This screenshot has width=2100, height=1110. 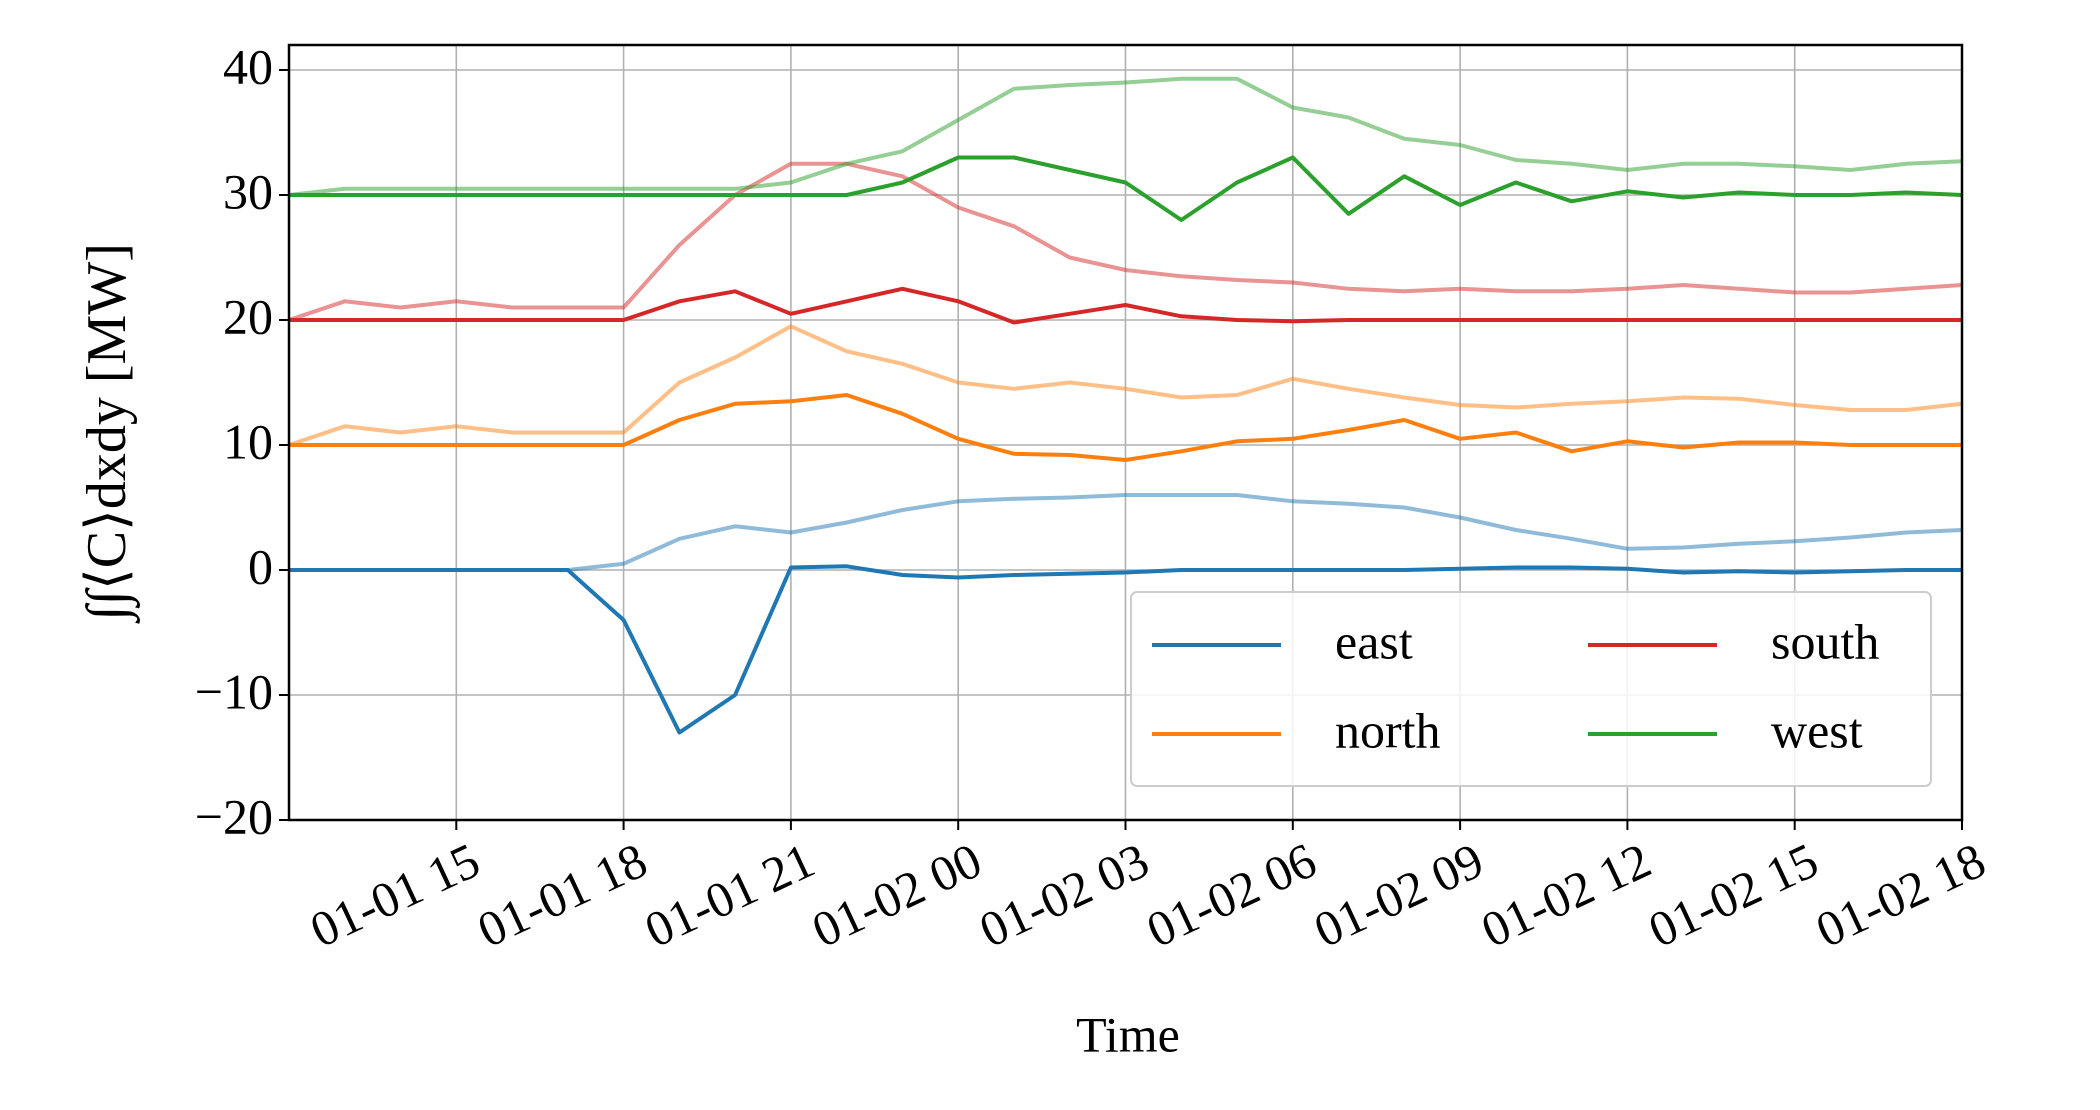 What do you see at coordinates (248, 441) in the screenshot?
I see `y-tick-label: 10` at bounding box center [248, 441].